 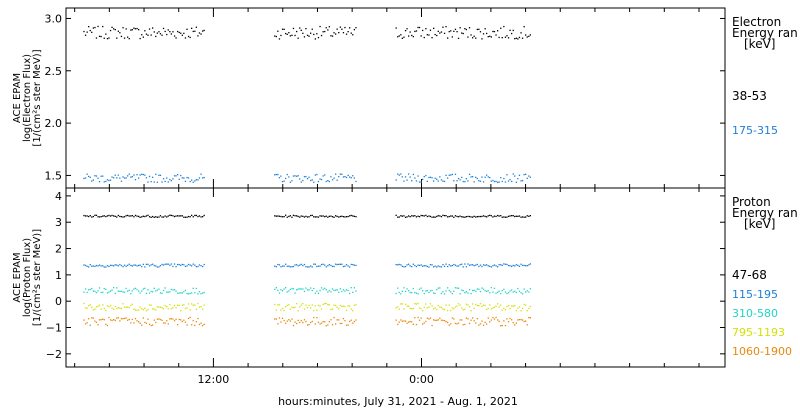 What do you see at coordinates (54, 328) in the screenshot?
I see `y-tick-label: −1` at bounding box center [54, 328].